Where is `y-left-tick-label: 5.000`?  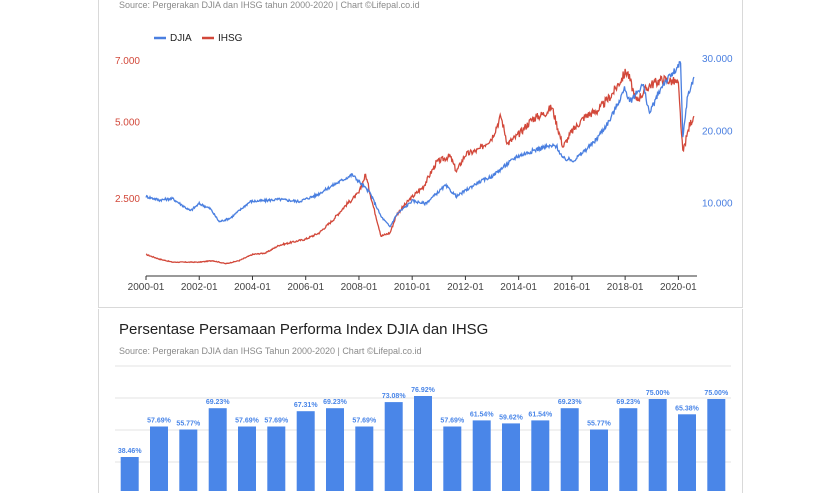
y-left-tick-label: 5.000 is located at coordinates (127, 122).